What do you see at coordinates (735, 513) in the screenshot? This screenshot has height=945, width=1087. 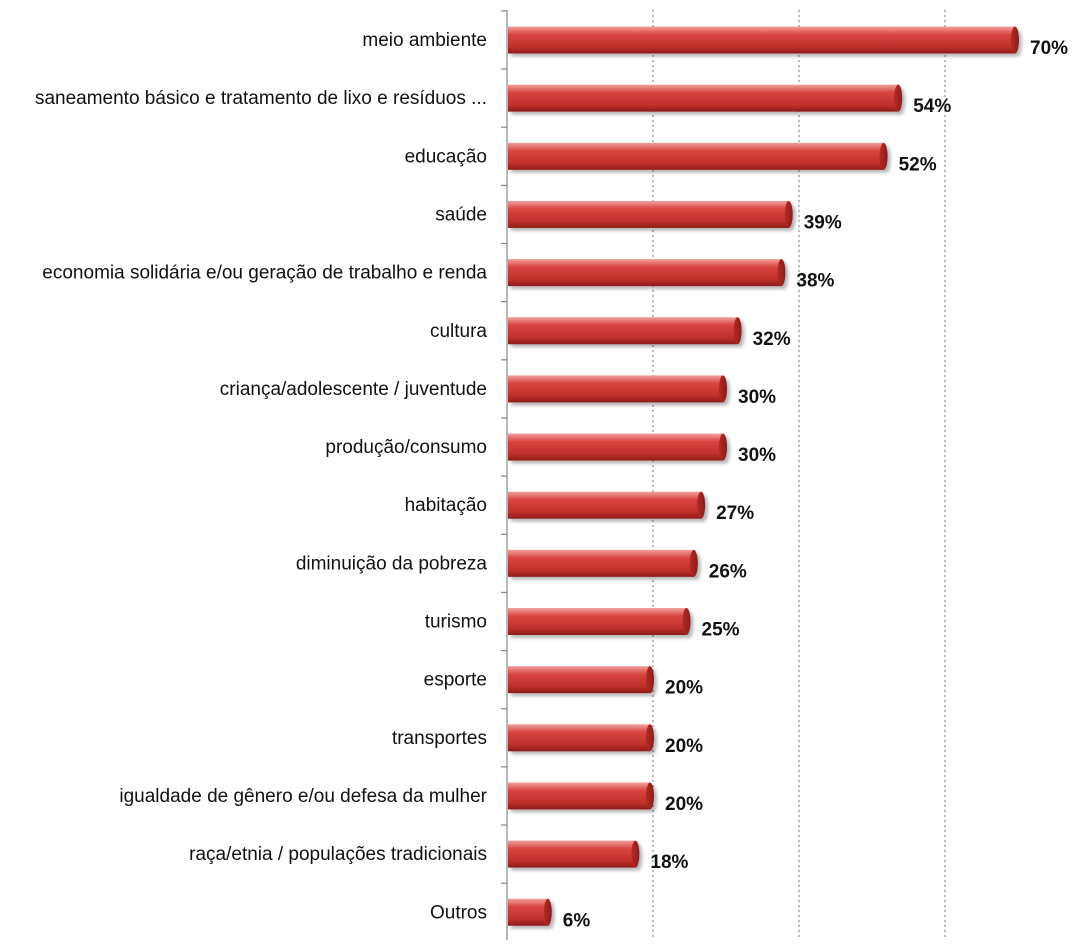 I see `value-label: 27%` at bounding box center [735, 513].